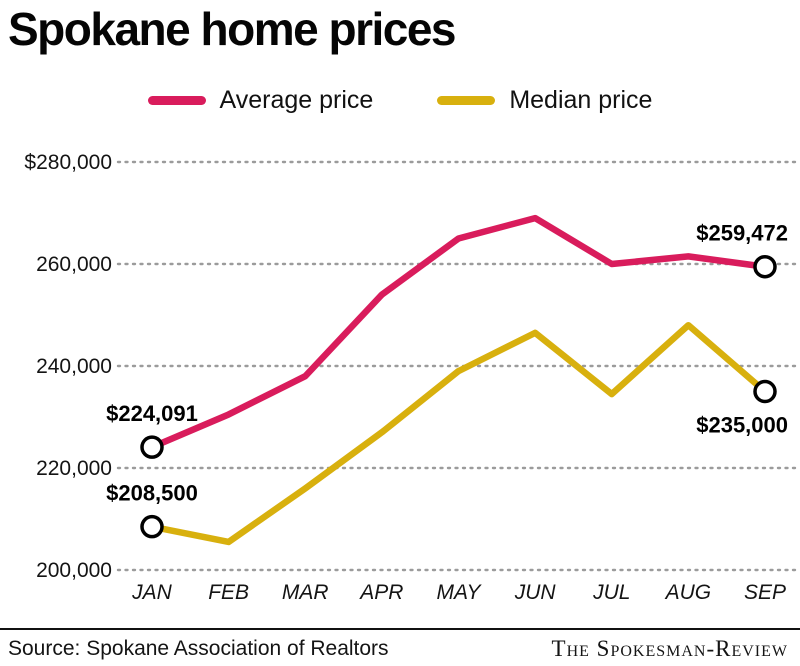 The image size is (800, 666). Describe the element at coordinates (198, 648) in the screenshot. I see `source-text: Source: Spokane Association of Realtors` at that location.